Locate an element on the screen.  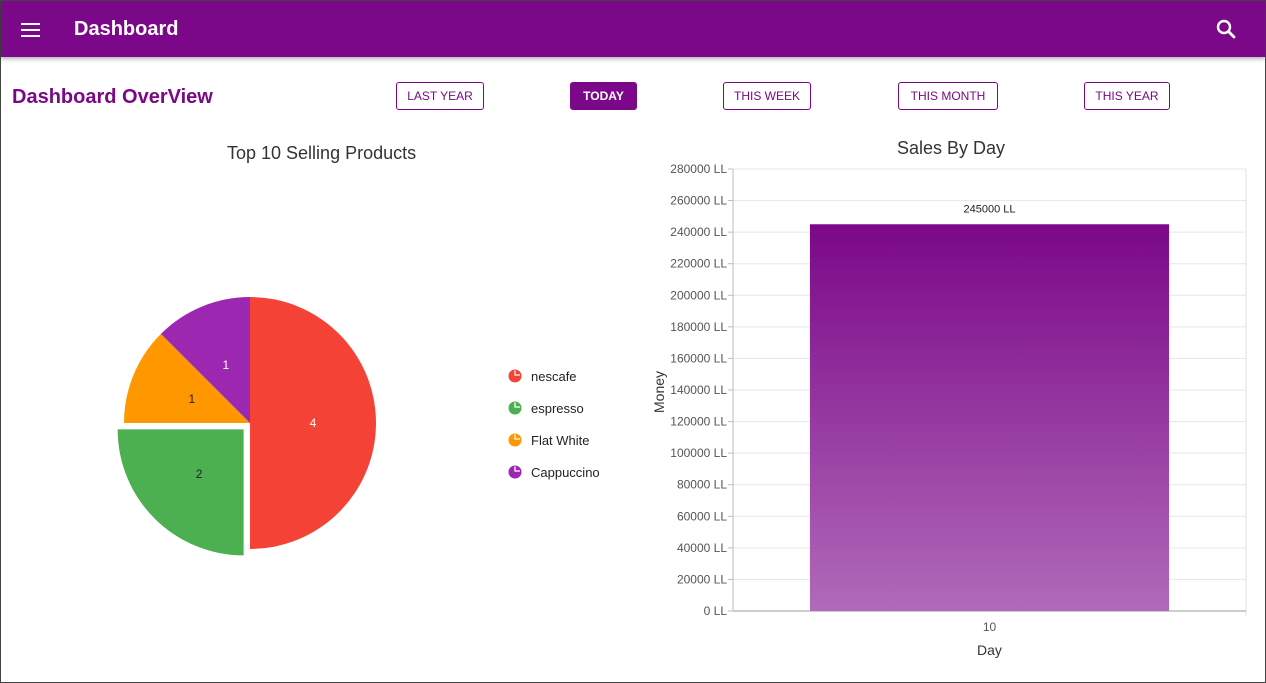
legend-label: espresso is located at coordinates (557, 408).